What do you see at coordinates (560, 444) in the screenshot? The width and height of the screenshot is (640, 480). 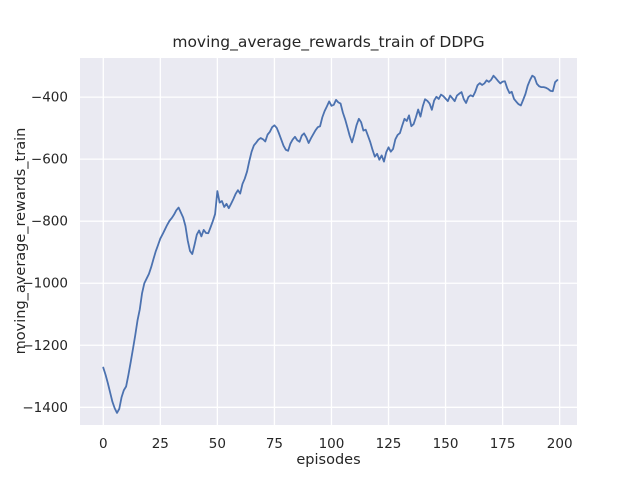 I see `x-tick-label: 200` at bounding box center [560, 444].